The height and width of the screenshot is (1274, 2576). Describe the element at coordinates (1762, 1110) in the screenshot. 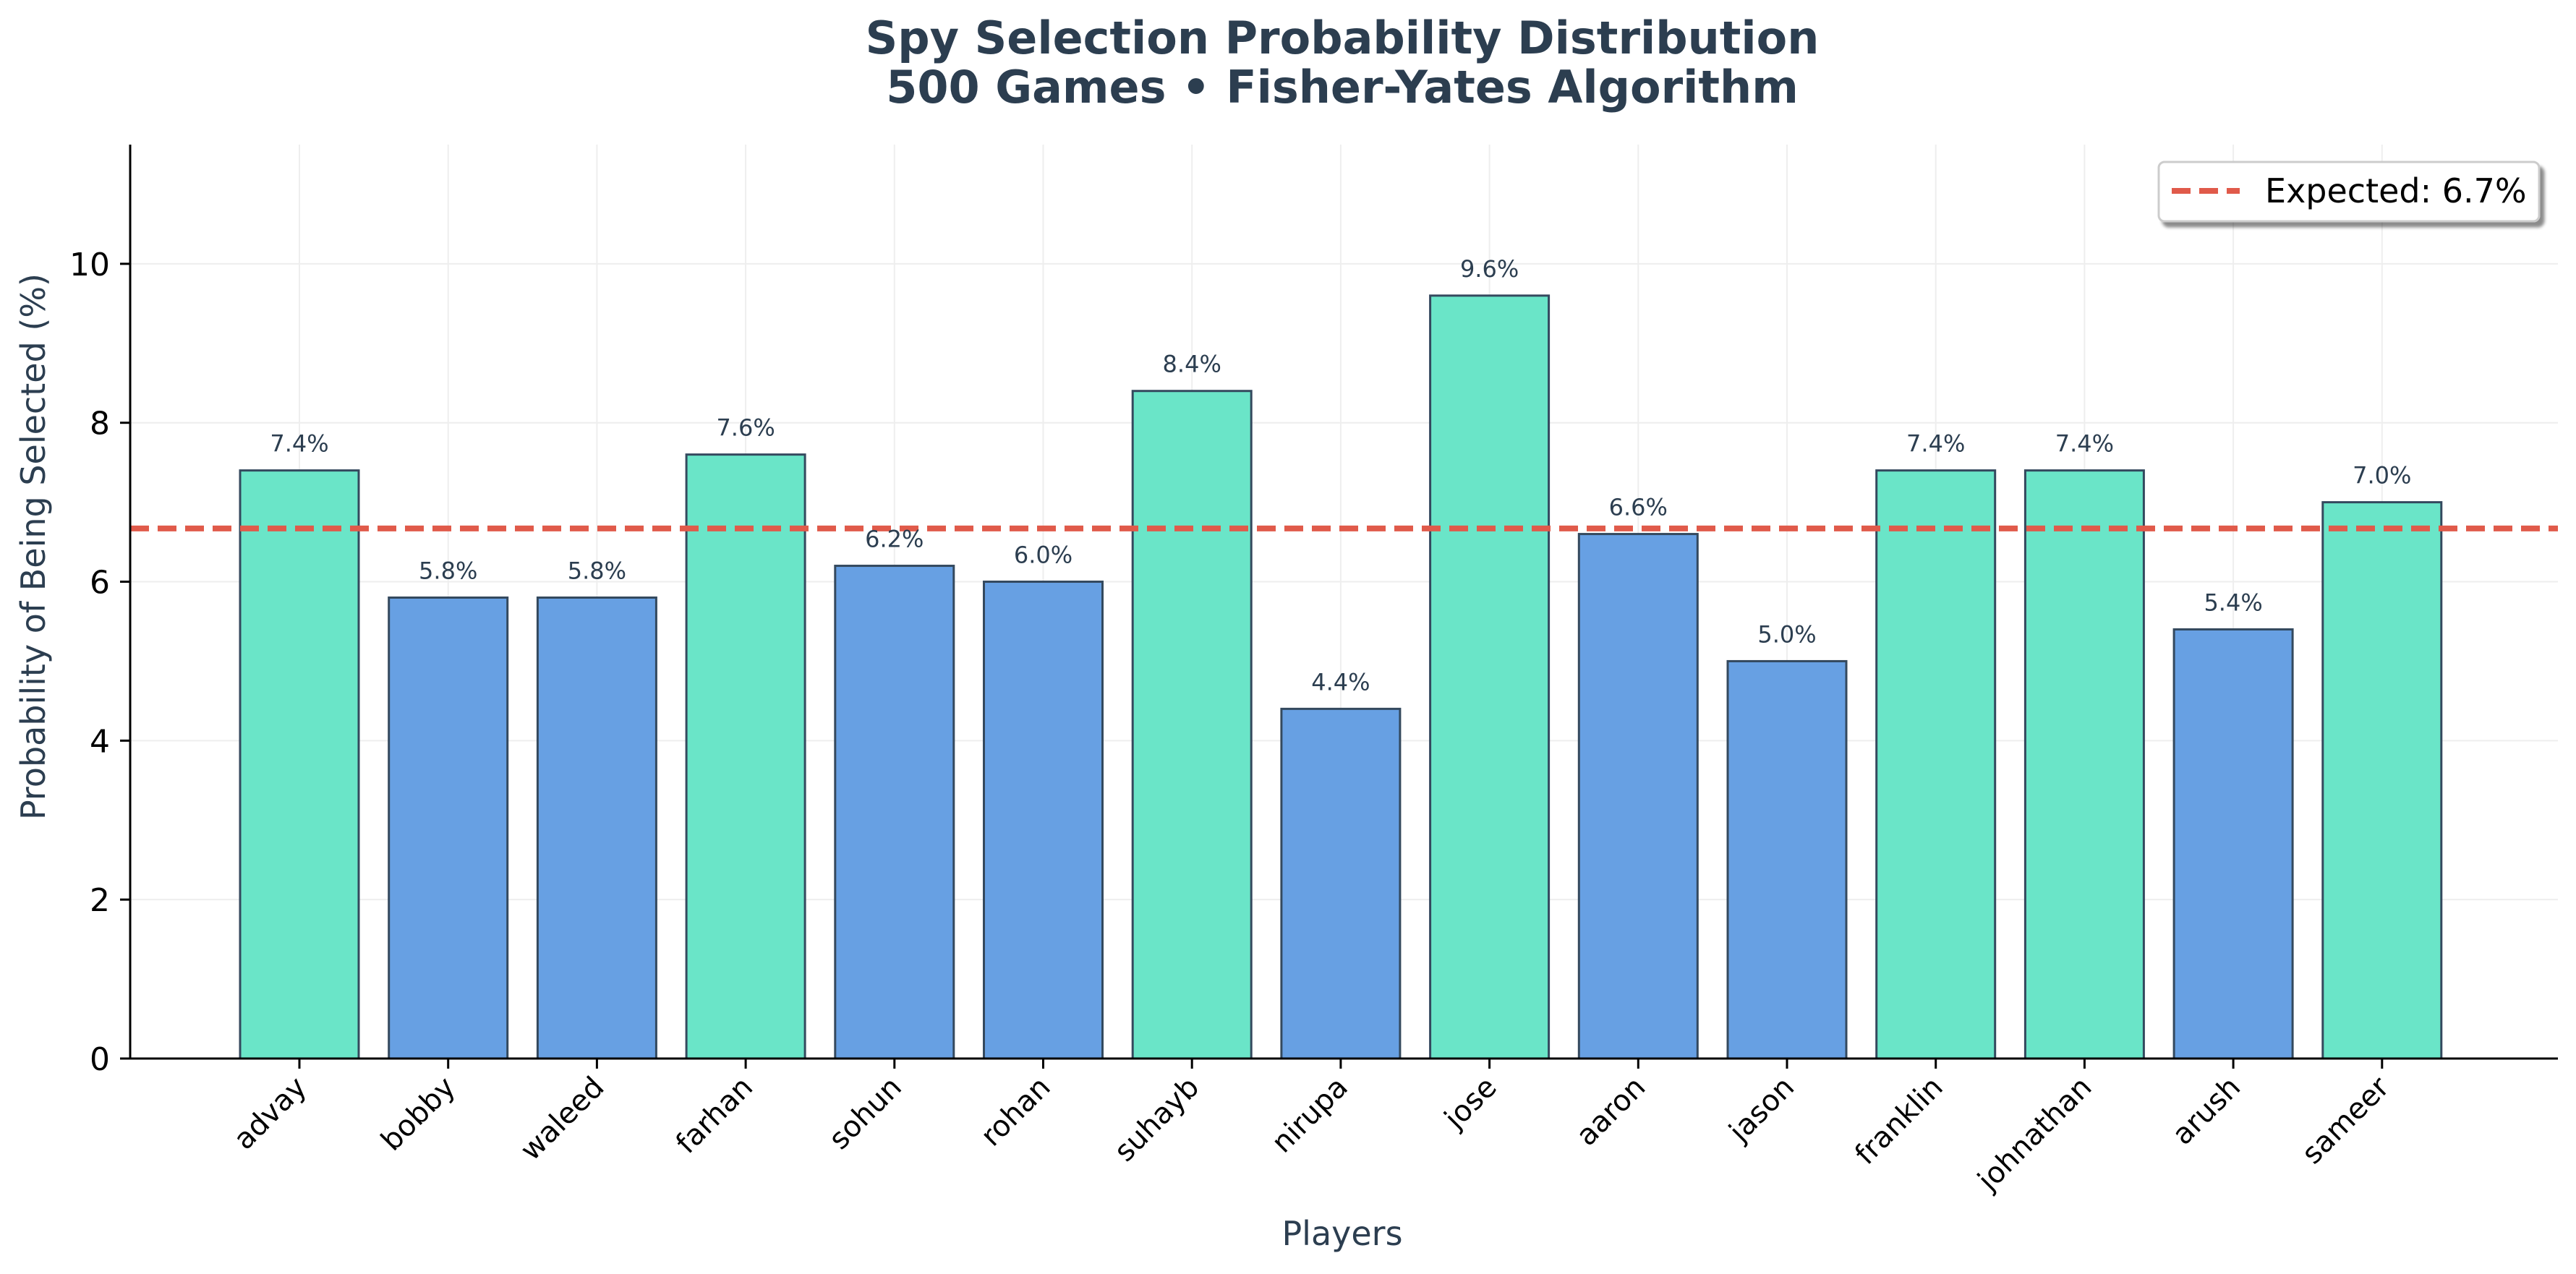

I see `x-tick-label-jason: jason` at that location.